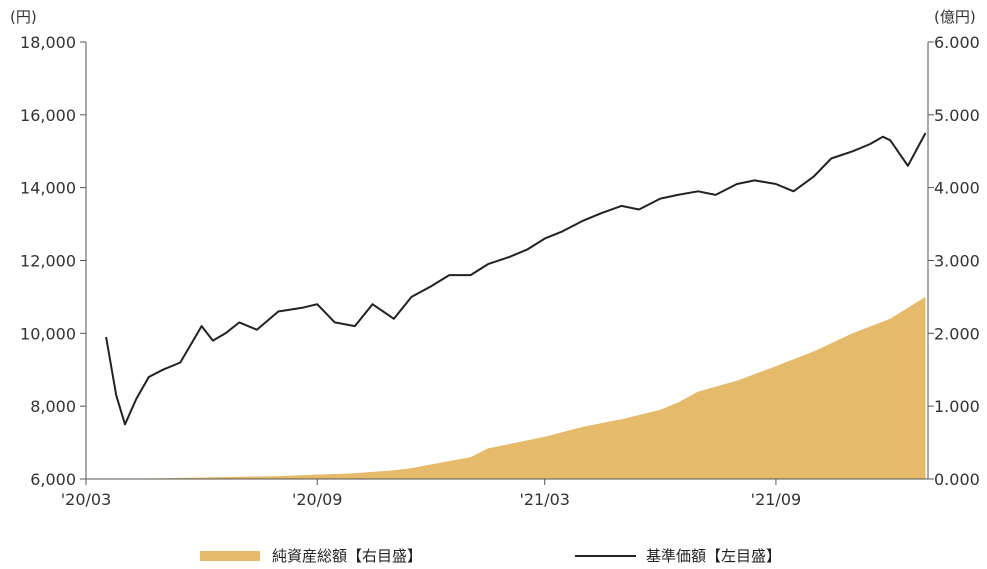 This screenshot has width=987, height=569. I want to click on left-tick-label: 14,000, so click(48, 188).